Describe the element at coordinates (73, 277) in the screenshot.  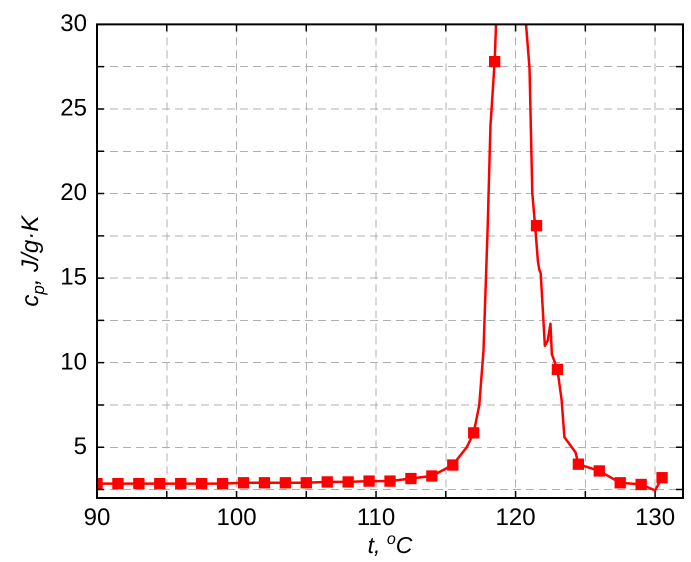
I see `y-tick-label: 15` at that location.